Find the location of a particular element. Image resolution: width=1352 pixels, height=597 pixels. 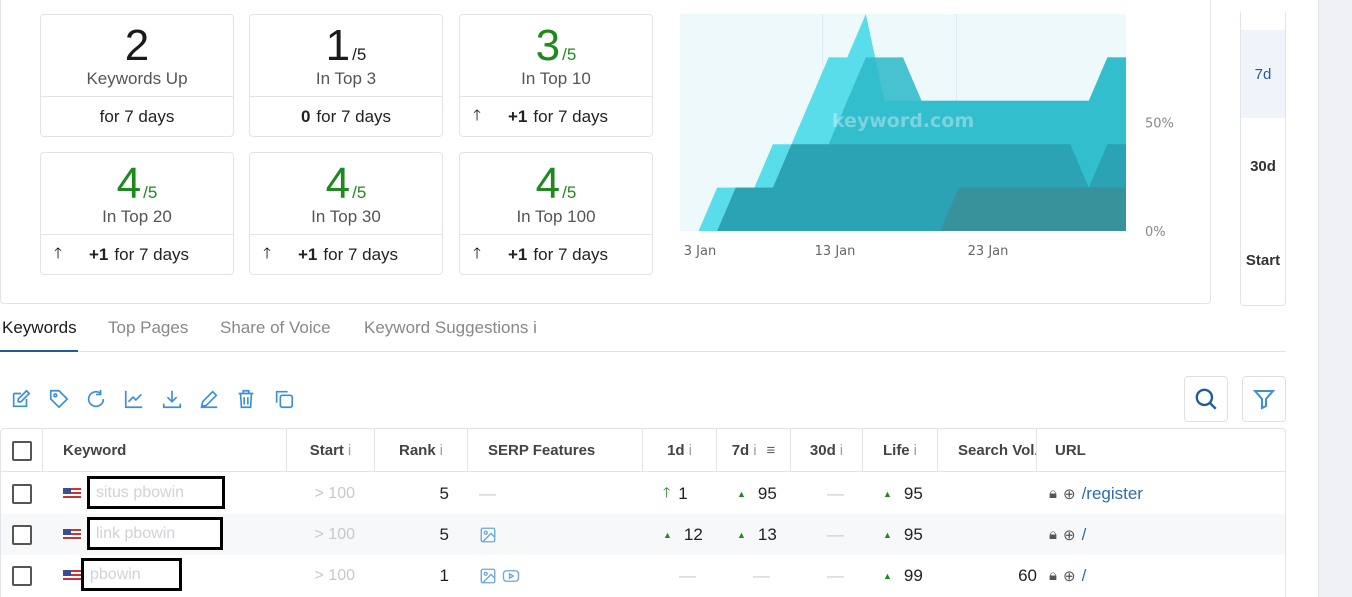

filter-button is located at coordinates (1264, 399).